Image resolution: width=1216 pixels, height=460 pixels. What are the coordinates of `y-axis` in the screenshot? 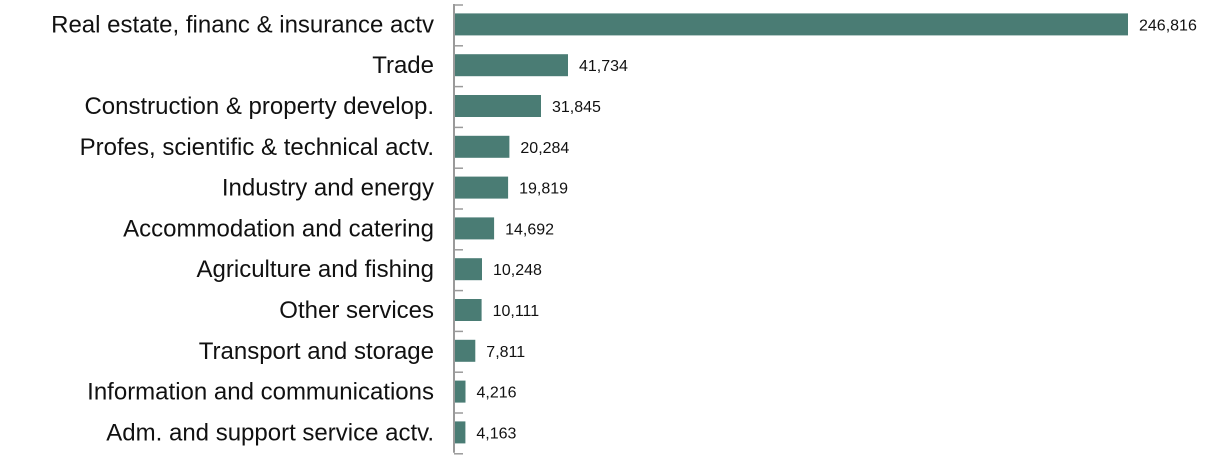 It's located at (458, 229).